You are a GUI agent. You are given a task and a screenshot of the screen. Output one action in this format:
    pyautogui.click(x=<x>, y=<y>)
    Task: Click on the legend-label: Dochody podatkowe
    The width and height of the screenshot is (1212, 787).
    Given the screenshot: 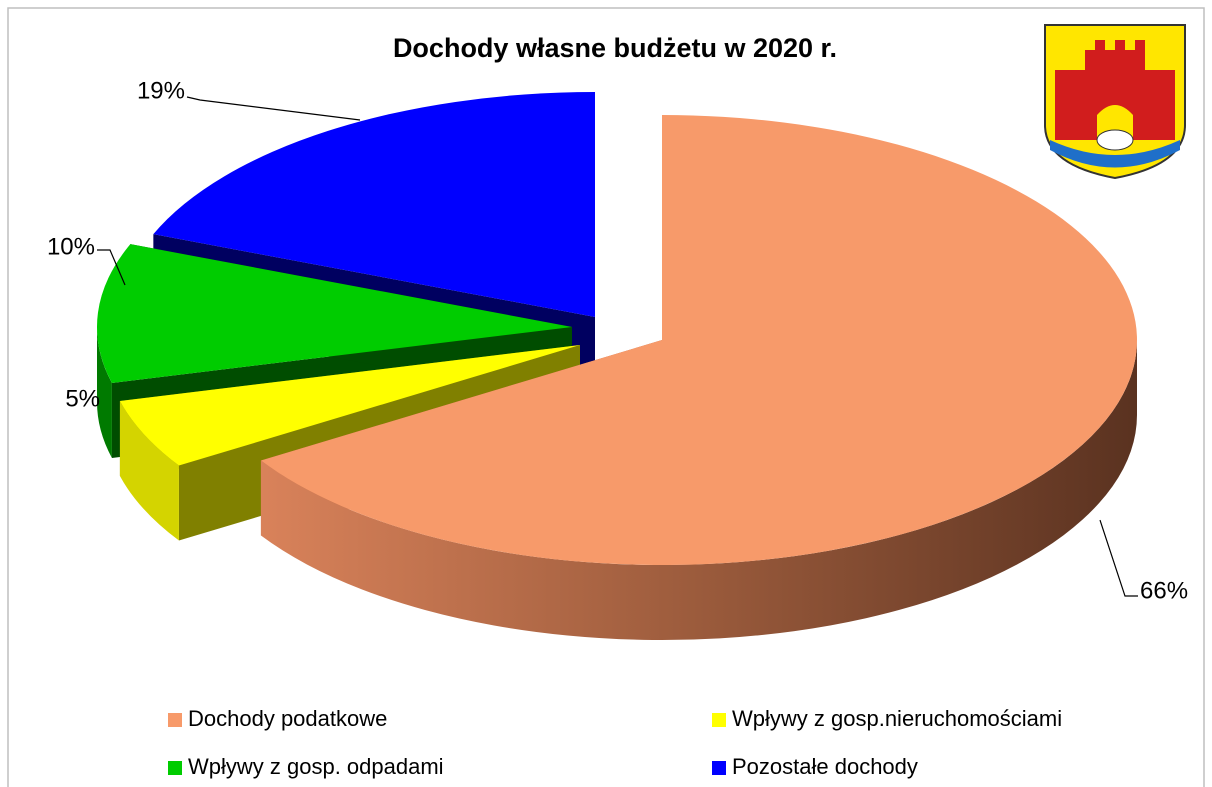 What is the action you would take?
    pyautogui.click(x=287, y=718)
    